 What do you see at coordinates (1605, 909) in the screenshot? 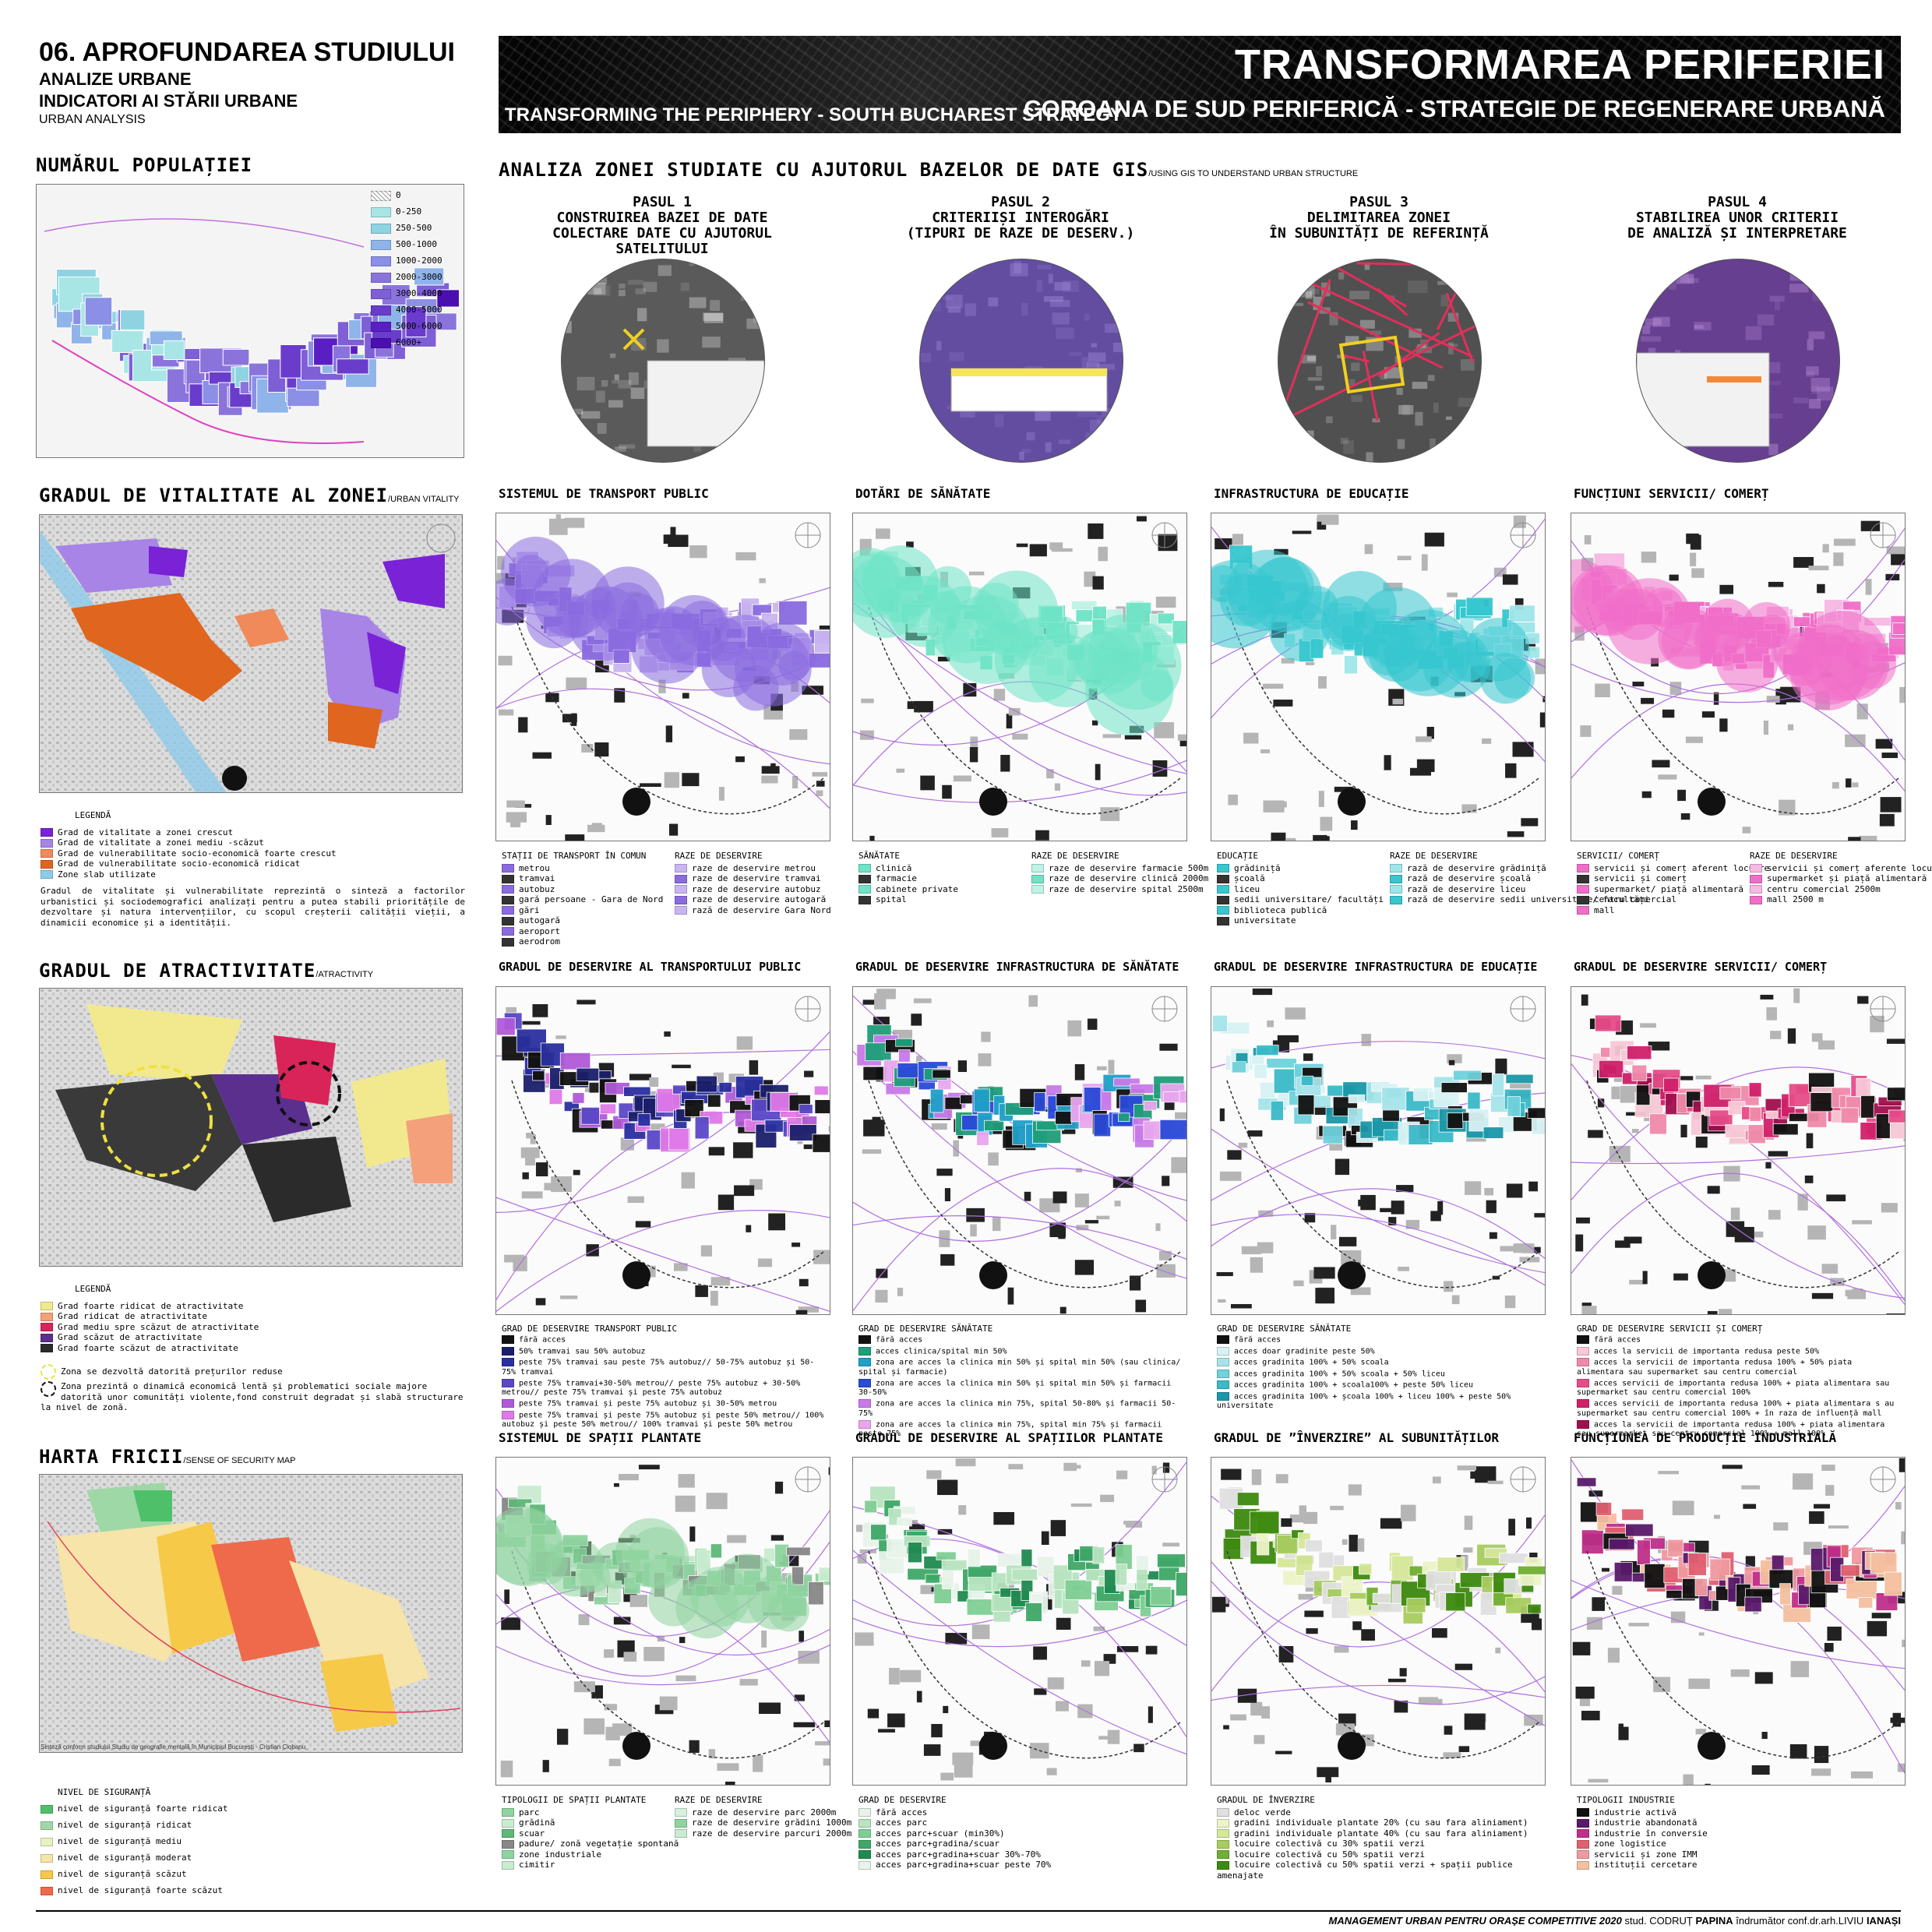
I see `legend-label: mall` at bounding box center [1605, 909].